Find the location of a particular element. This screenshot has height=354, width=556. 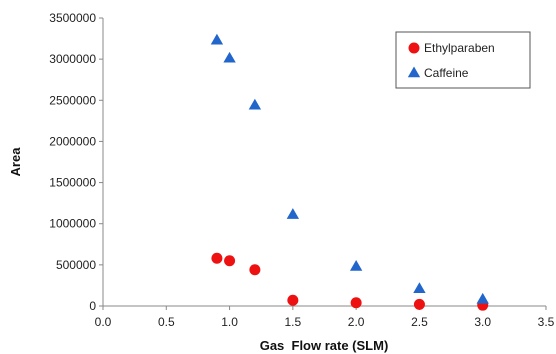

x-axis-title: Gas Flow rate (SLM) is located at coordinates (324, 345).